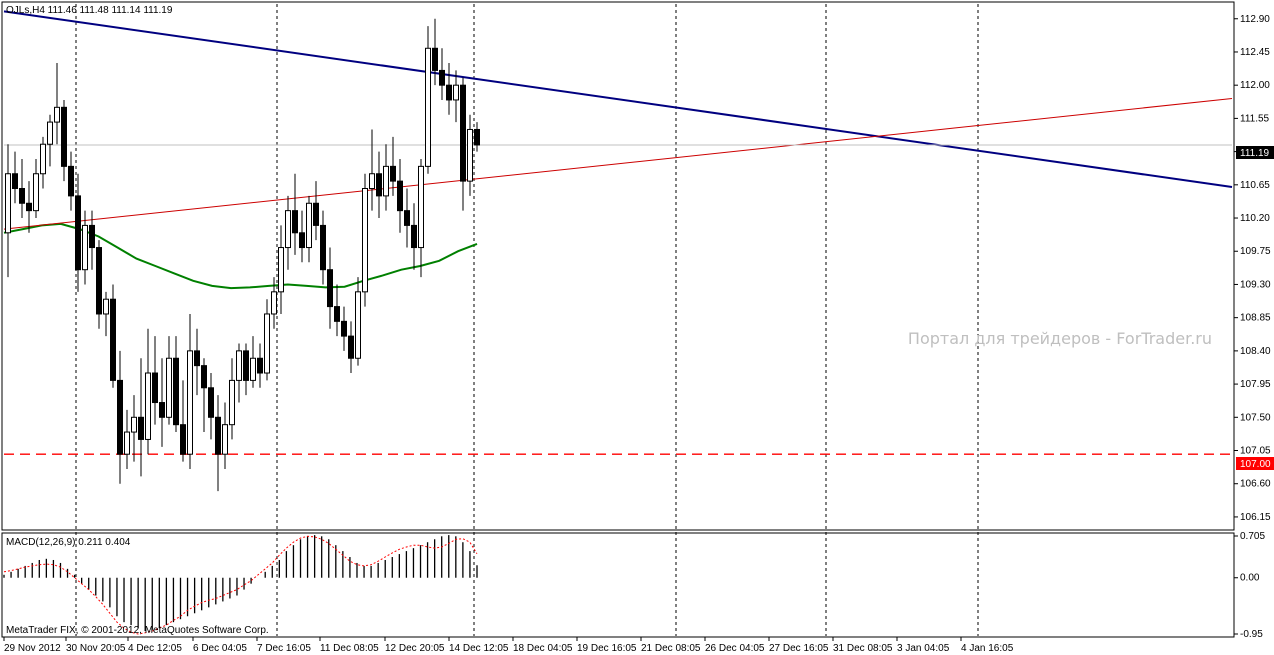  What do you see at coordinates (32, 648) in the screenshot?
I see `time-tick-label: 29 Nov 2012` at bounding box center [32, 648].